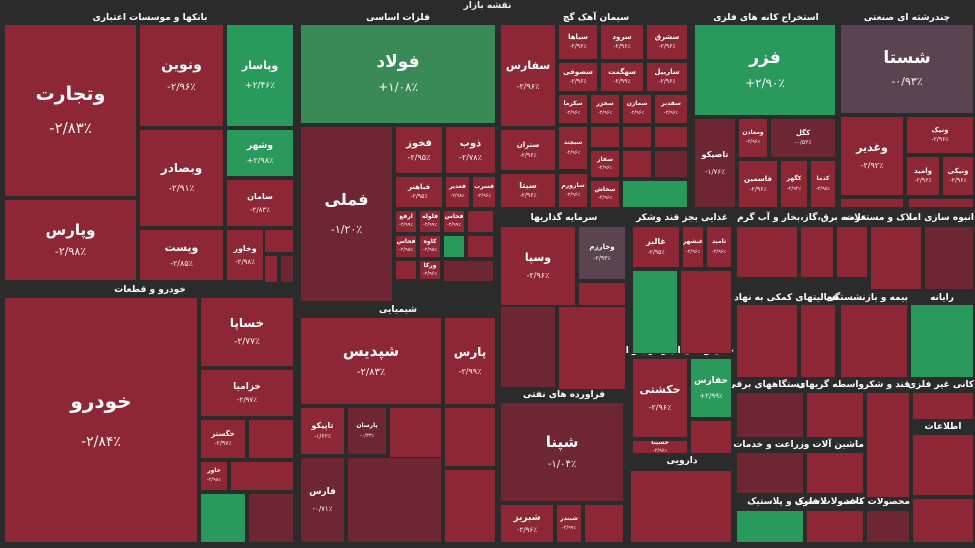  Describe the element at coordinates (693, 247) in the screenshot. I see `stock-tile: غبشهر -۲/۹۶٪` at that location.